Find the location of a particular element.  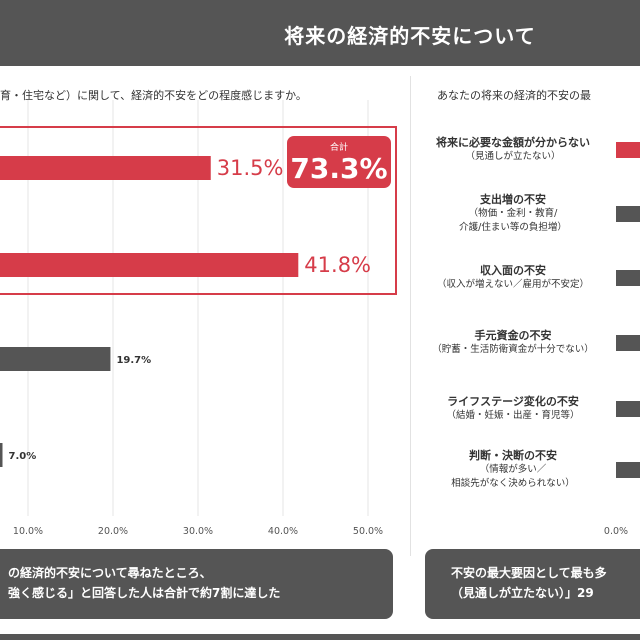

total-value: 73.3% is located at coordinates (339, 168).